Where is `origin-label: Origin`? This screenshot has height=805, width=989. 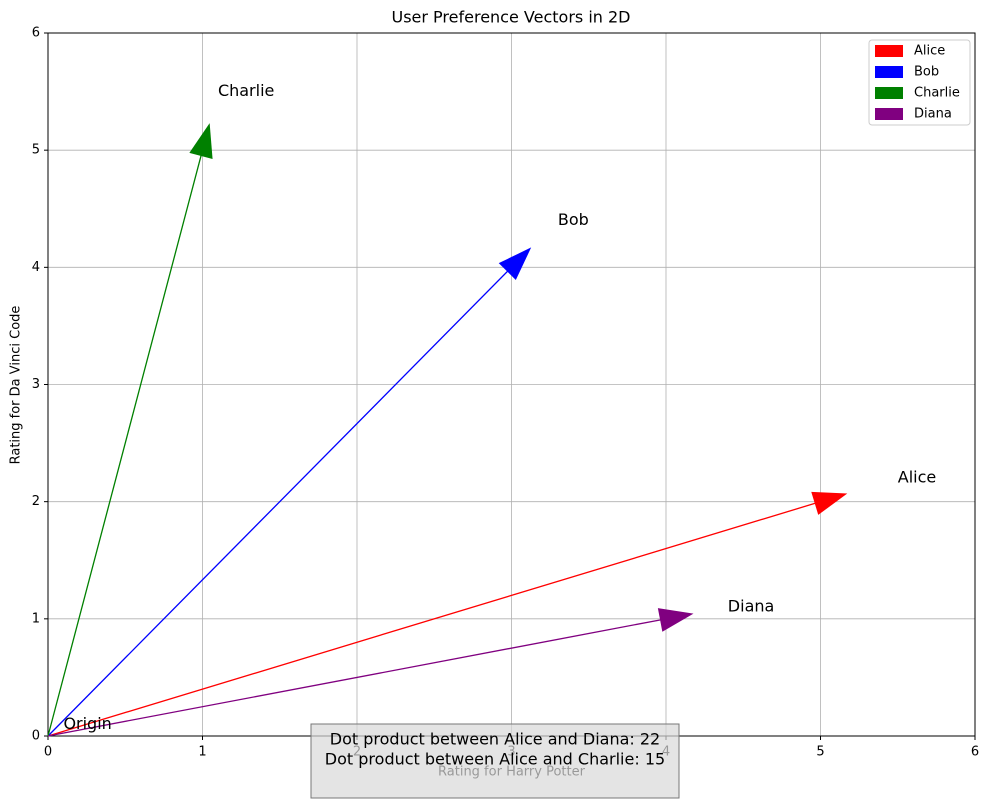 origin-label: Origin is located at coordinates (87, 723).